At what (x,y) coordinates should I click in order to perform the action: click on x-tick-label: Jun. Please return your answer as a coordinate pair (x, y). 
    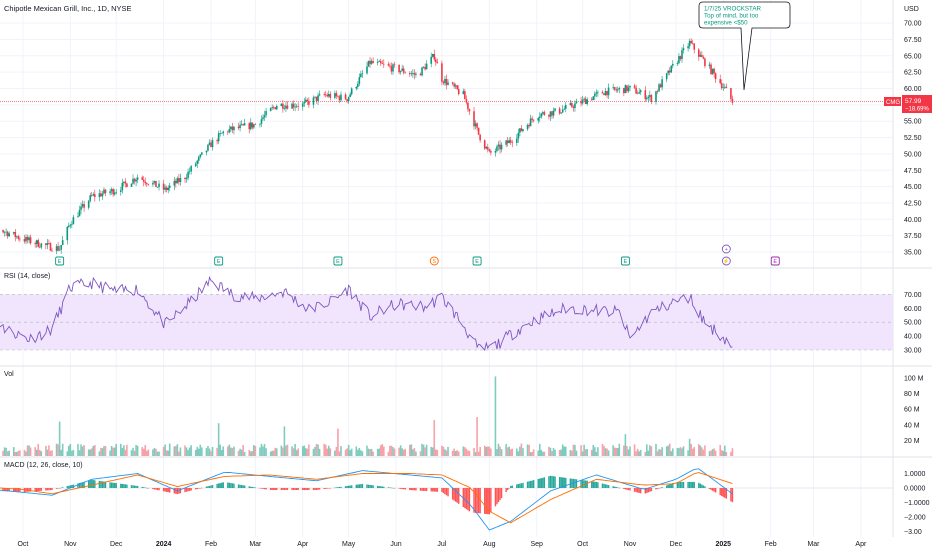
    Looking at the image, I should click on (395, 544).